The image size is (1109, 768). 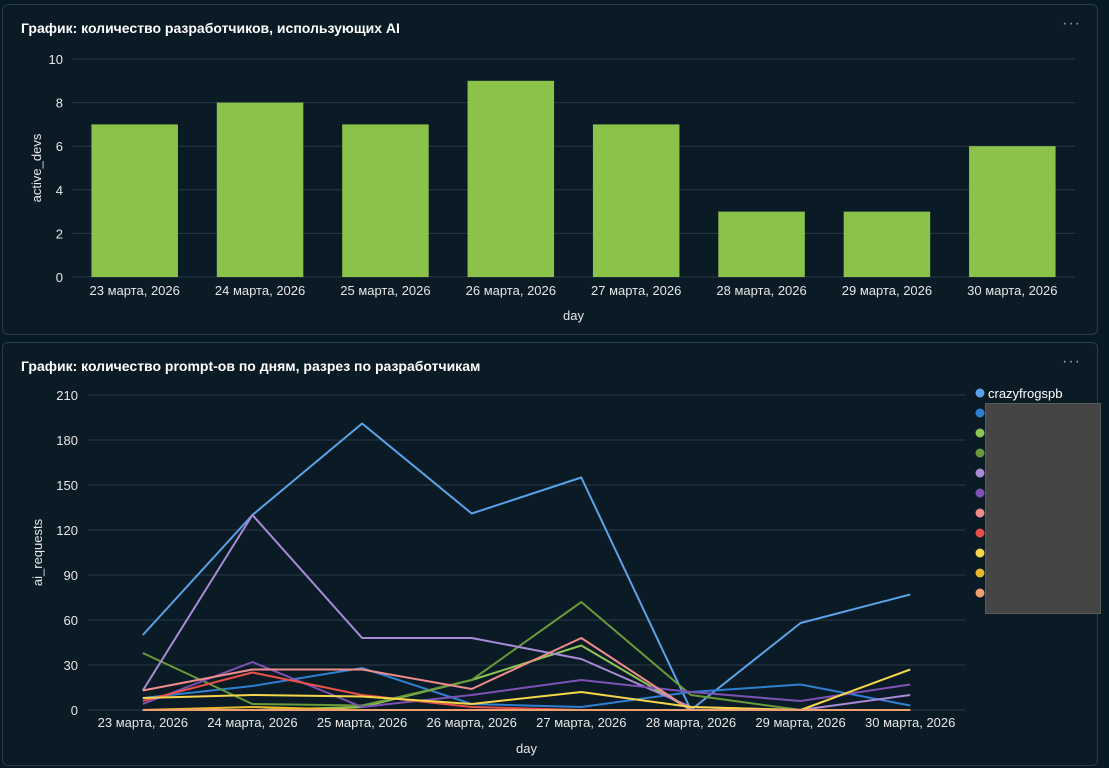 I want to click on y-tick-label: 60, so click(x=71, y=620).